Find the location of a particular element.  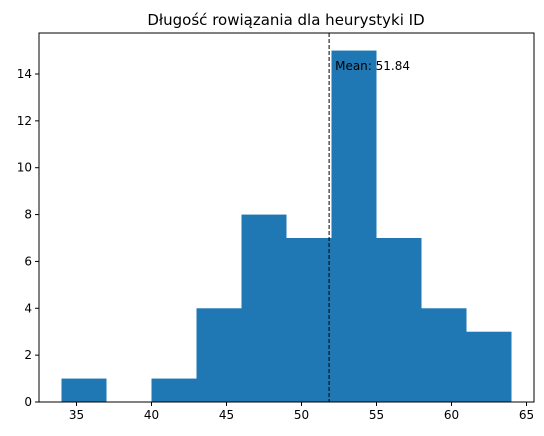

x-tick-label: 40 is located at coordinates (151, 415).